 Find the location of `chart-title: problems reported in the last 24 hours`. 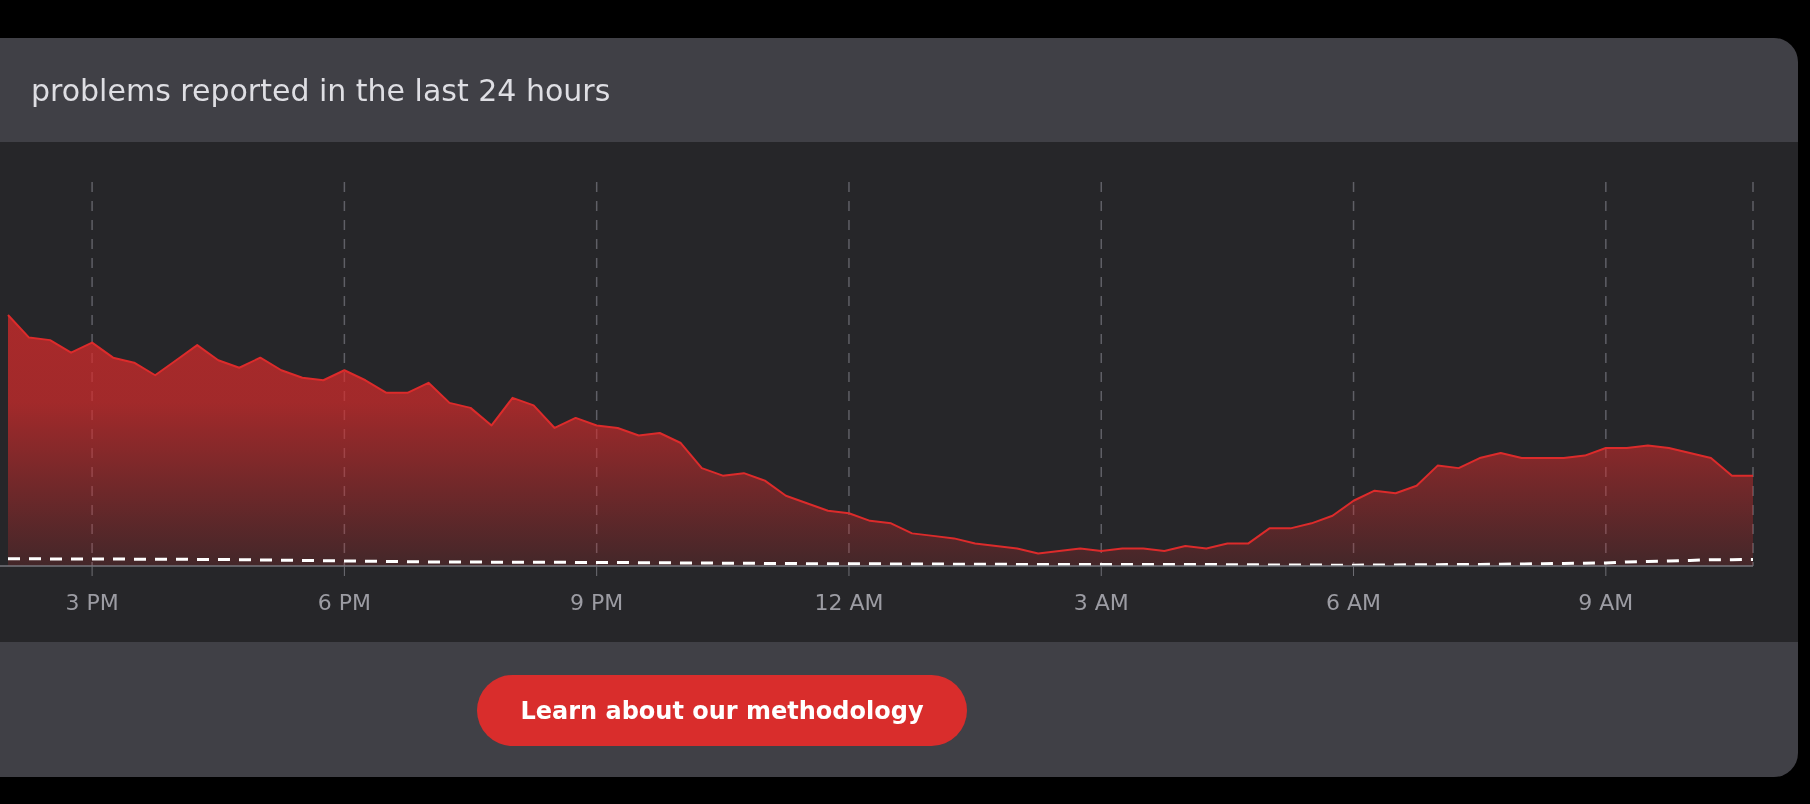

chart-title: problems reported in the last 24 hours is located at coordinates (321, 90).